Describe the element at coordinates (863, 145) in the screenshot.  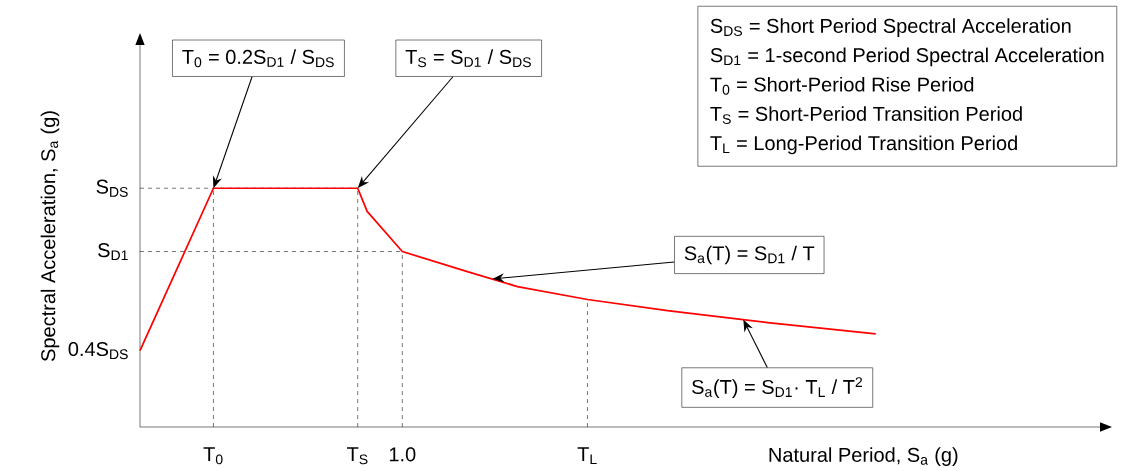
I see `text: T$_{L}$ = Long-Period Transition Period` at that location.